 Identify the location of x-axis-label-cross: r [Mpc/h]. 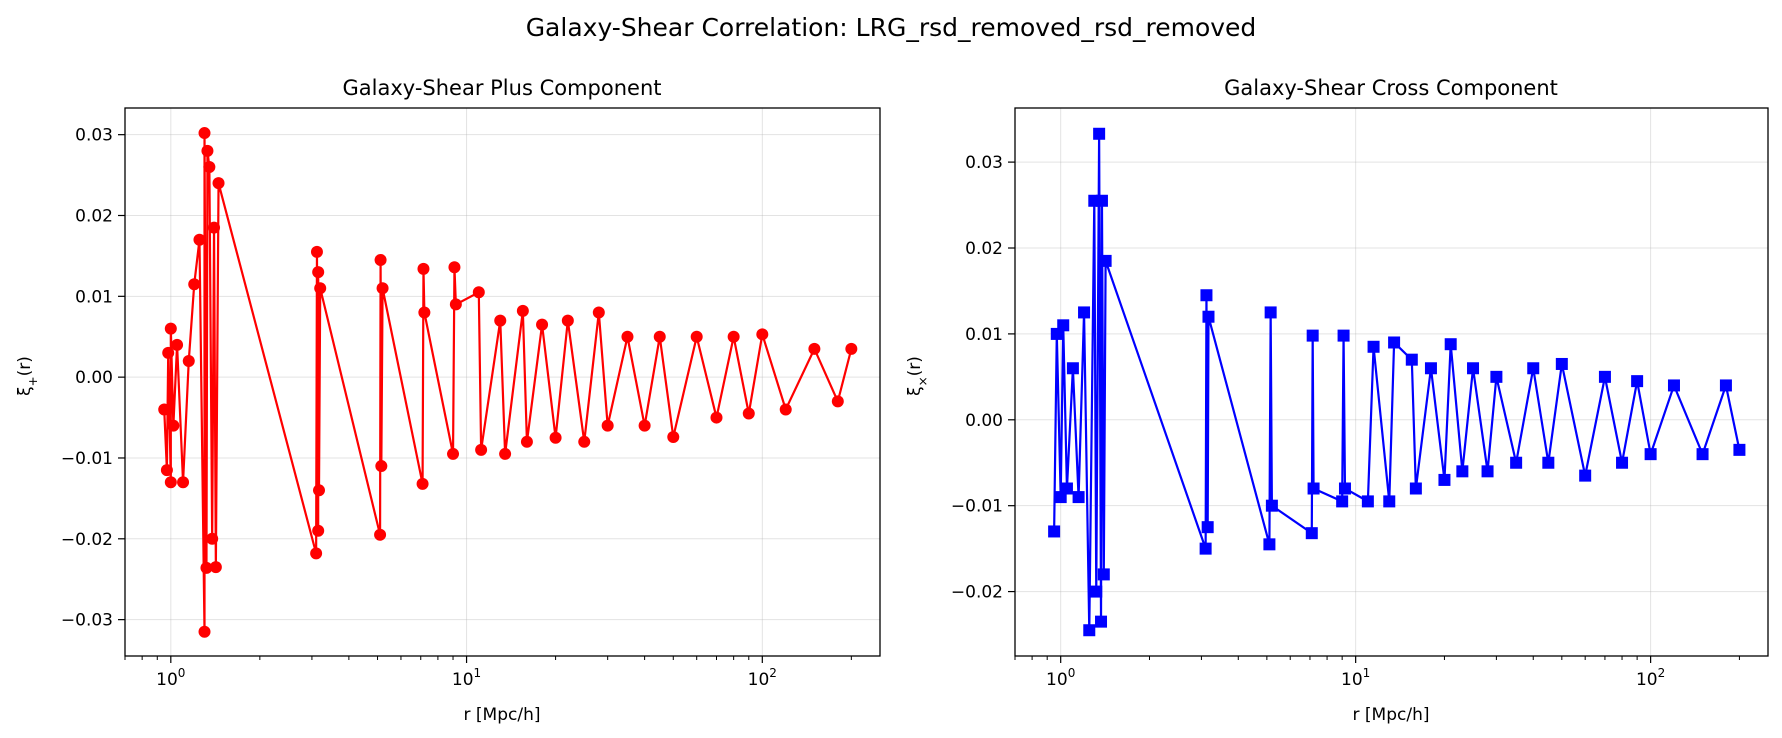
(1391, 715).